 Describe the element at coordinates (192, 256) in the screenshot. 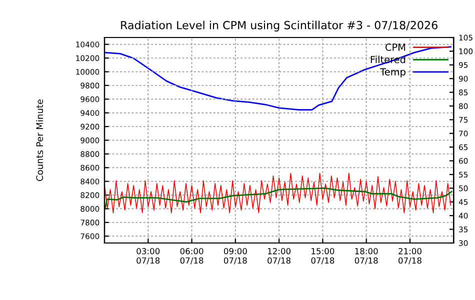

I see `x-tick-label: 06:00 07/18` at that location.